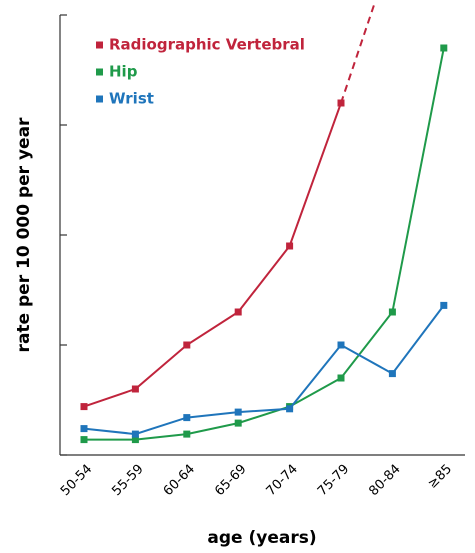  What do you see at coordinates (440, 477) in the screenshot?
I see `x-tick-label: ≥85` at bounding box center [440, 477].